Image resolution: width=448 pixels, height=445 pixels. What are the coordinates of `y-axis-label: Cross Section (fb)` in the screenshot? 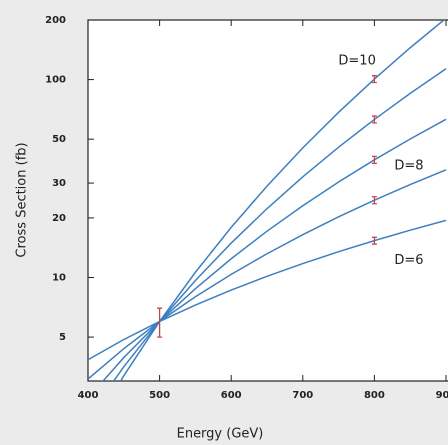 It's located at (22, 199).